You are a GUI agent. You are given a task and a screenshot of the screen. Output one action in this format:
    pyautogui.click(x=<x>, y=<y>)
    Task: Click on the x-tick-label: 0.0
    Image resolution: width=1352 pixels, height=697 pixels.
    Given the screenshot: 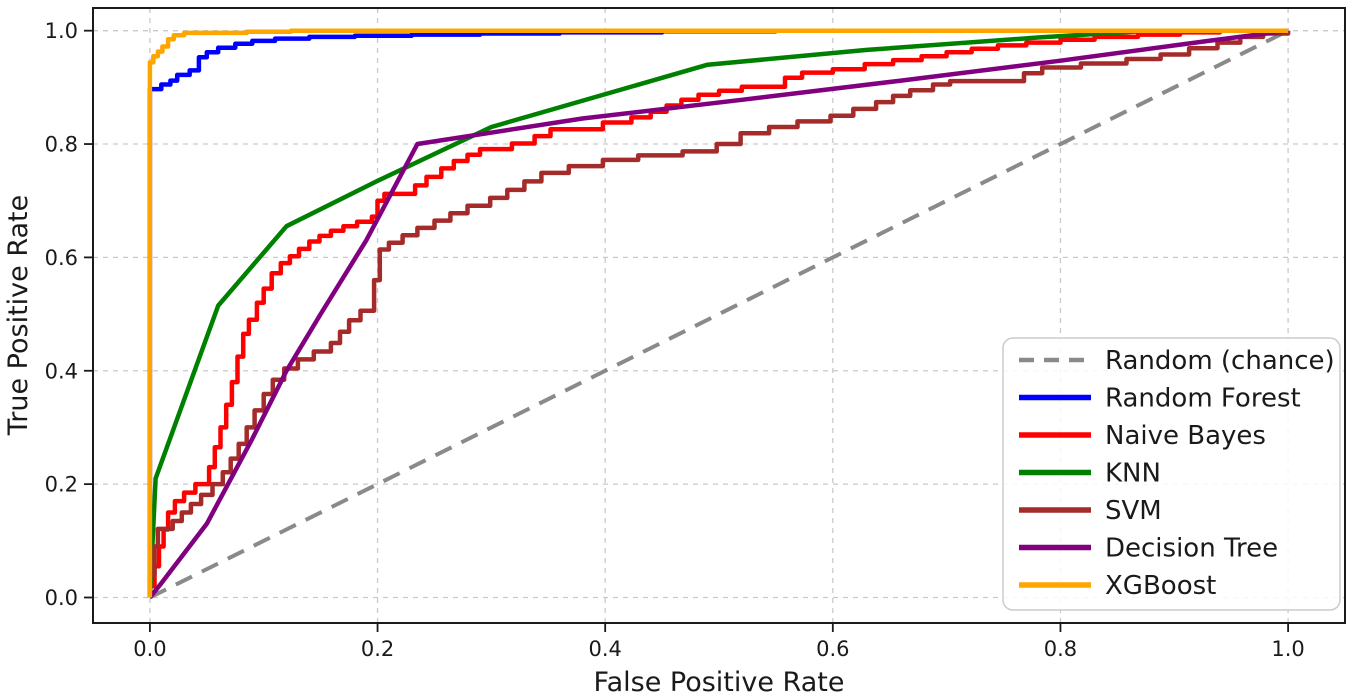 What is the action you would take?
    pyautogui.click(x=149, y=649)
    